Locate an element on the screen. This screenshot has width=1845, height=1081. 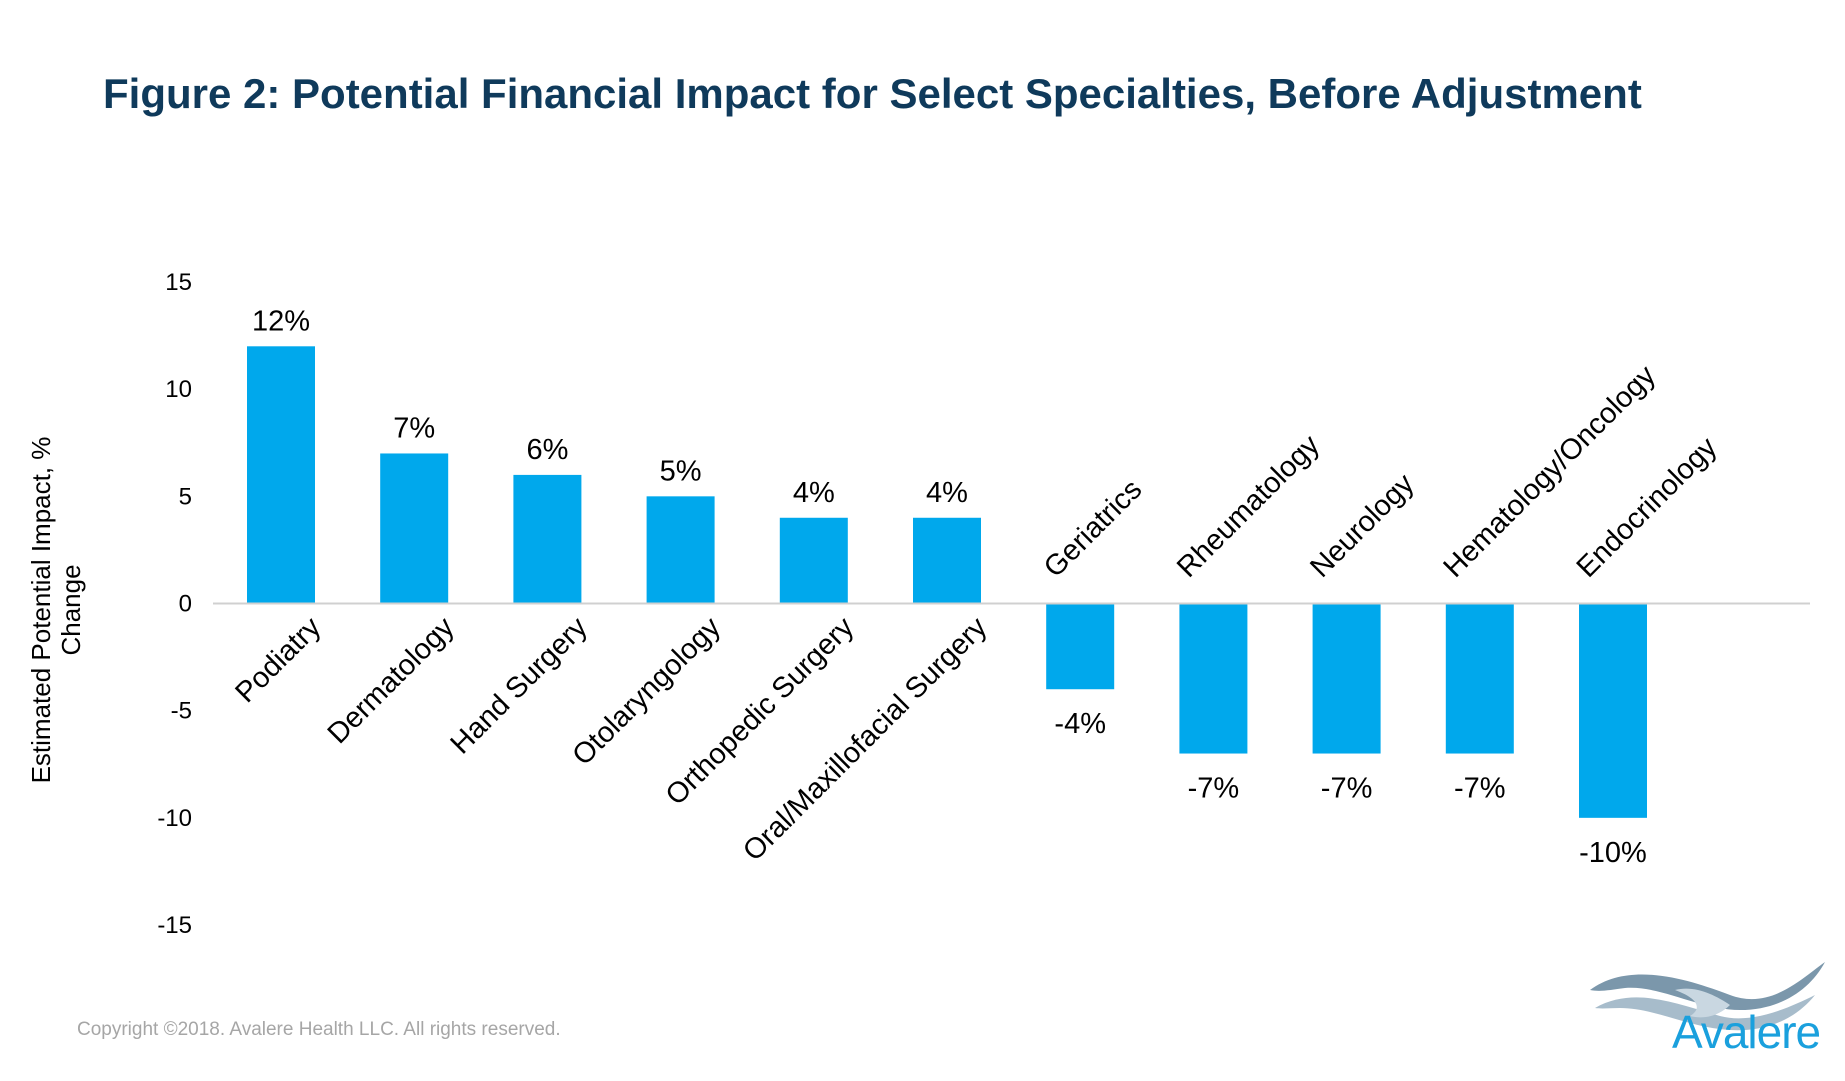
data-label: -10% is located at coordinates (1613, 853).